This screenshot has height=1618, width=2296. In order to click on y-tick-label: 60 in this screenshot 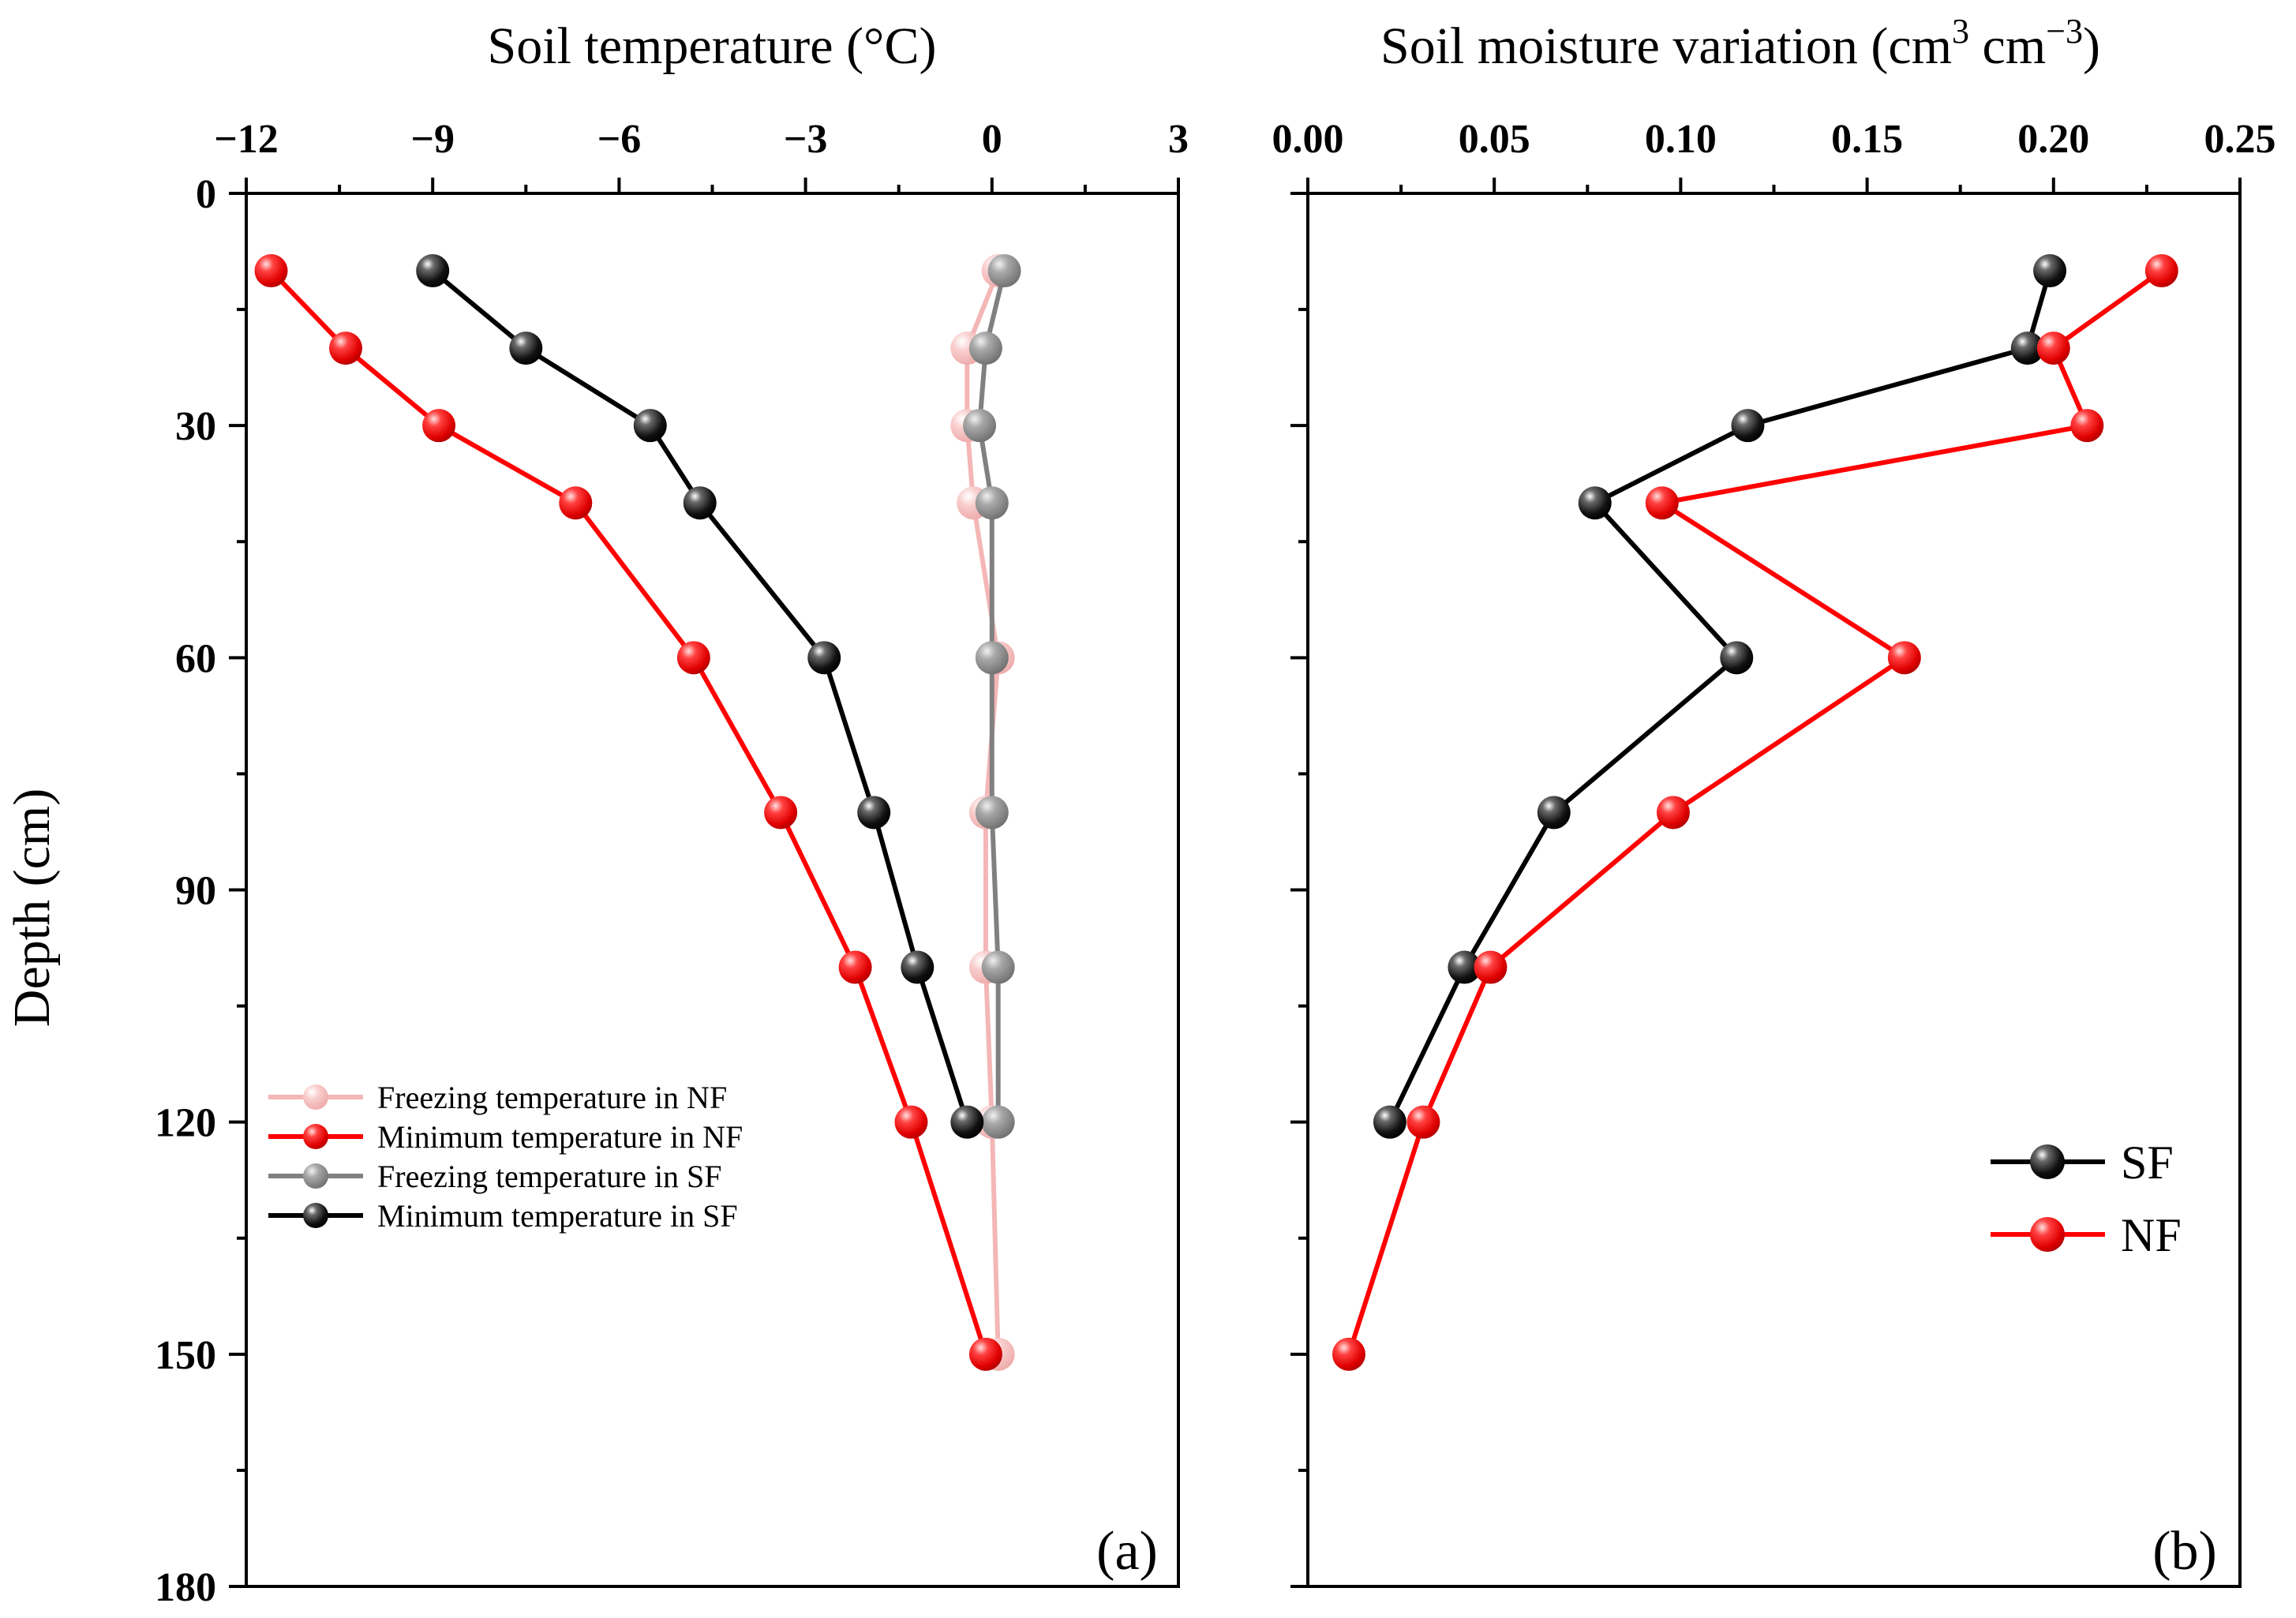, I will do `click(195, 658)`.